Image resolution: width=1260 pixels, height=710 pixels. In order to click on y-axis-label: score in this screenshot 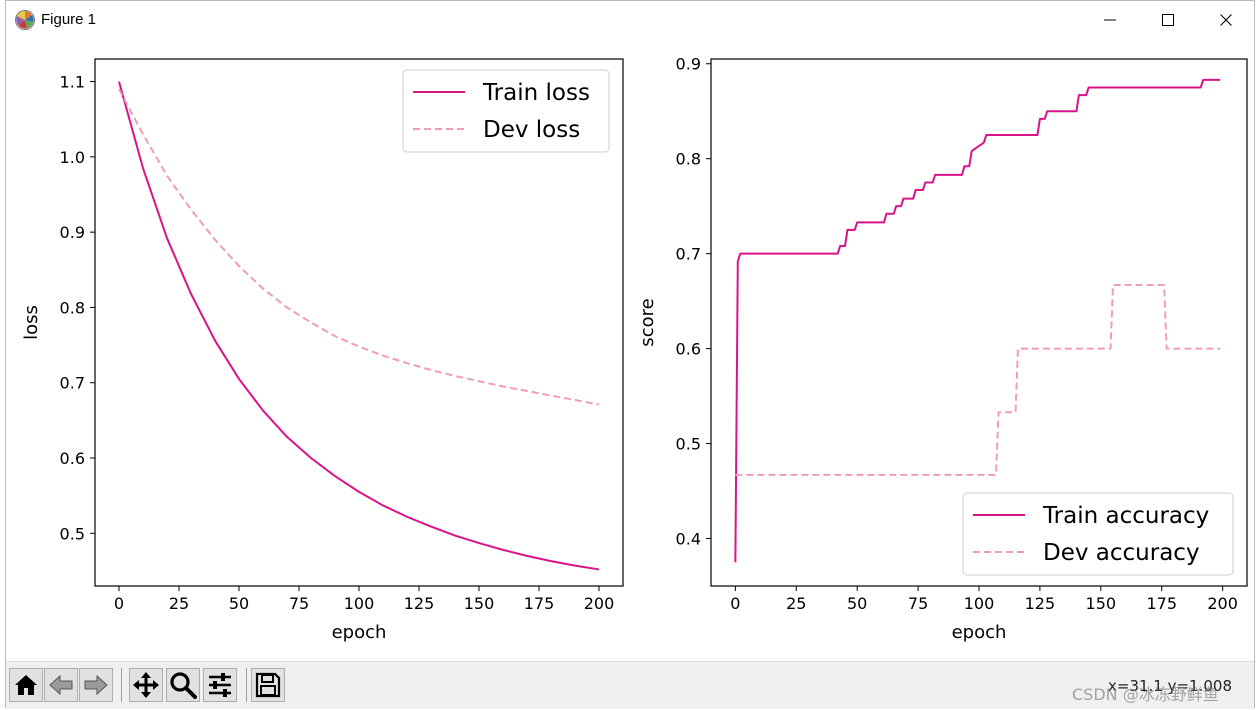, I will do `click(647, 322)`.